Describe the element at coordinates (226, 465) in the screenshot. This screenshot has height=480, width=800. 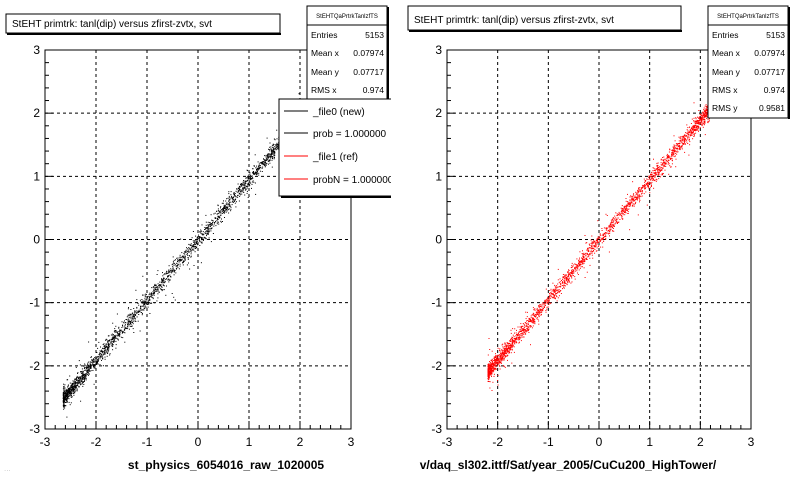
I see `left-file-label: st_physics_6054016_raw_1020005` at that location.